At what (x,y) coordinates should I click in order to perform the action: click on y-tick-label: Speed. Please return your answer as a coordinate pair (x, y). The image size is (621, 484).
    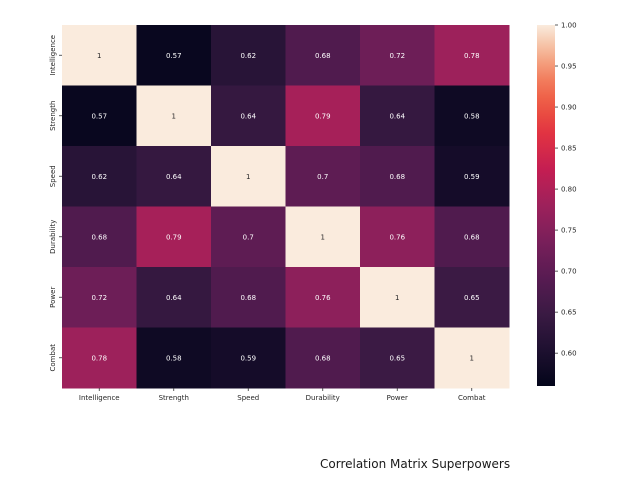
    Looking at the image, I should click on (53, 176).